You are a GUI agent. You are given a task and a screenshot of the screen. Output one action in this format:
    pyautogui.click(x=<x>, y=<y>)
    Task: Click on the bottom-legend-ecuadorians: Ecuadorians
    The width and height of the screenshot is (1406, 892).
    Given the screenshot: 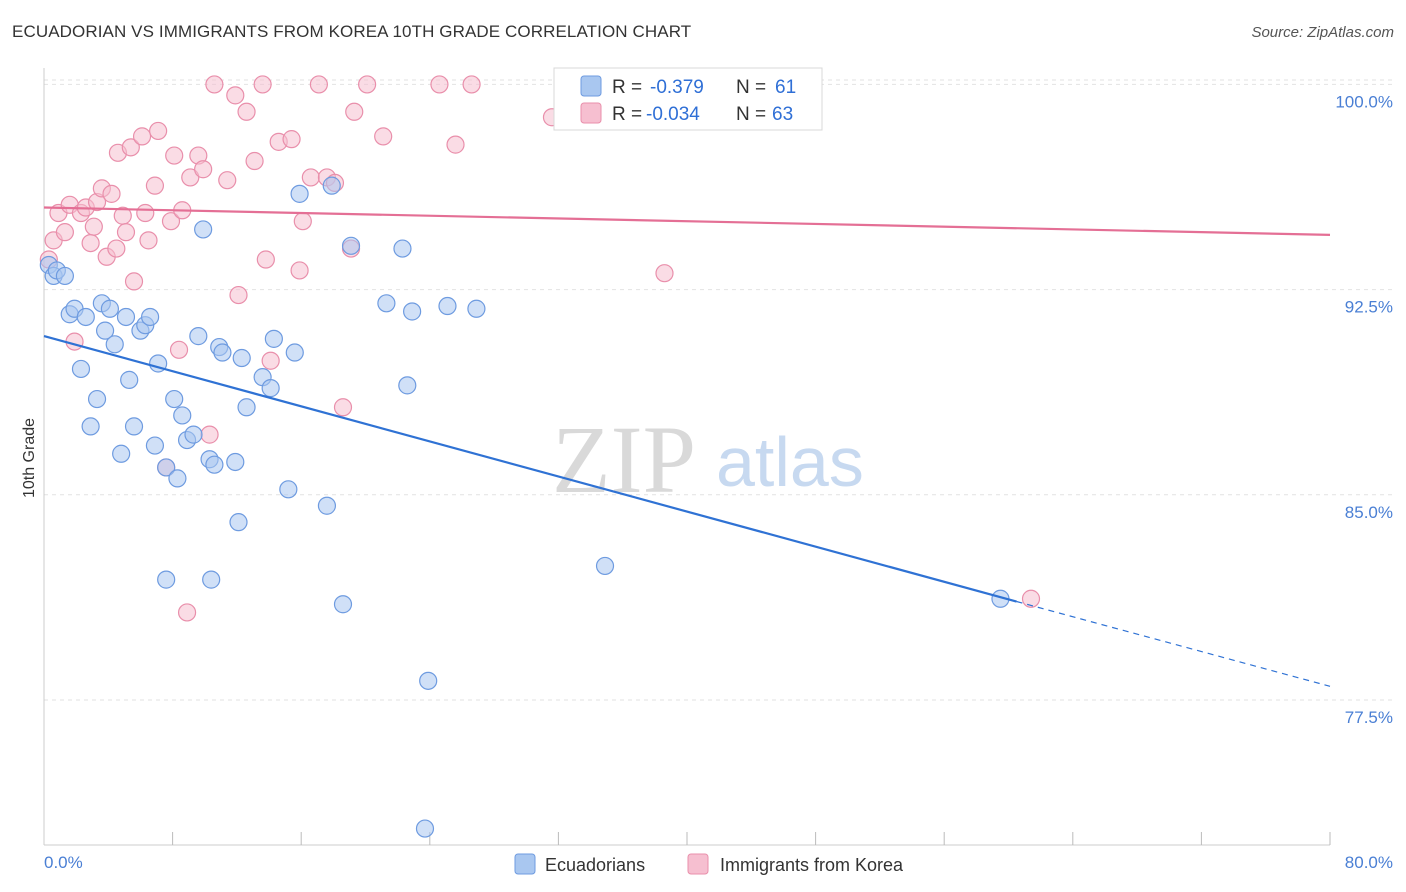 What is the action you would take?
    pyautogui.click(x=595, y=865)
    